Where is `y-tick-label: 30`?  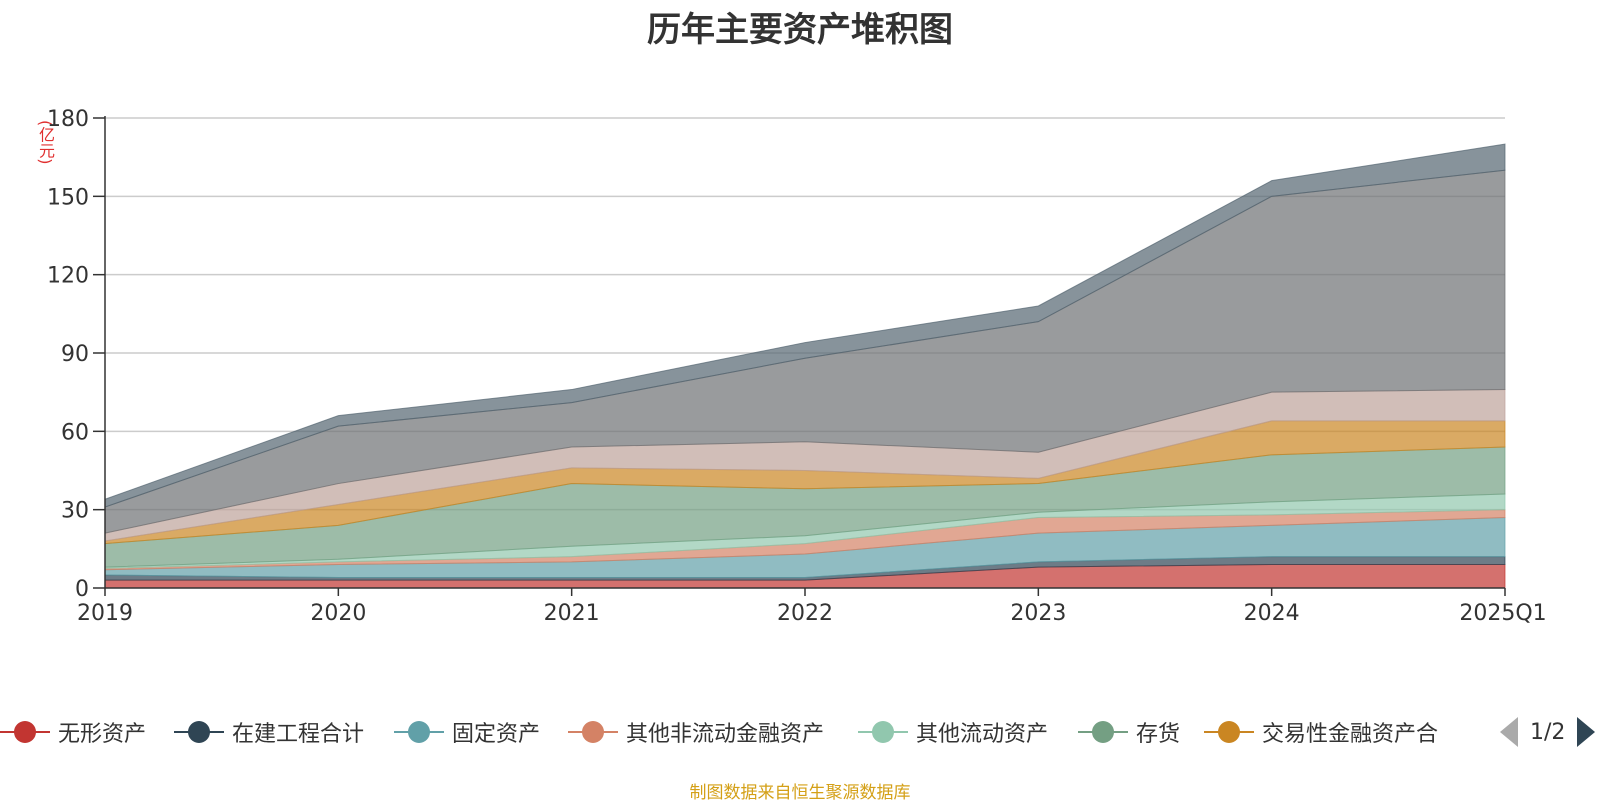 y-tick-label: 30 is located at coordinates (75, 511).